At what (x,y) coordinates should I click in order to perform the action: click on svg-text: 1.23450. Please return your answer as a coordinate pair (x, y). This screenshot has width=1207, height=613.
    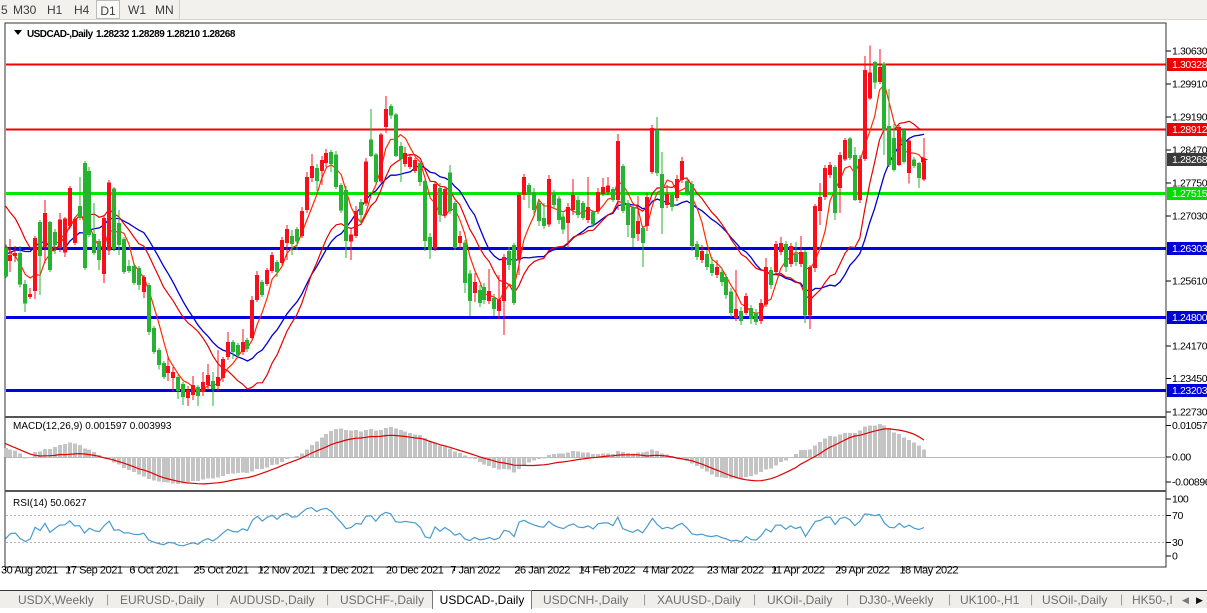
    Looking at the image, I should click on (1189, 379).